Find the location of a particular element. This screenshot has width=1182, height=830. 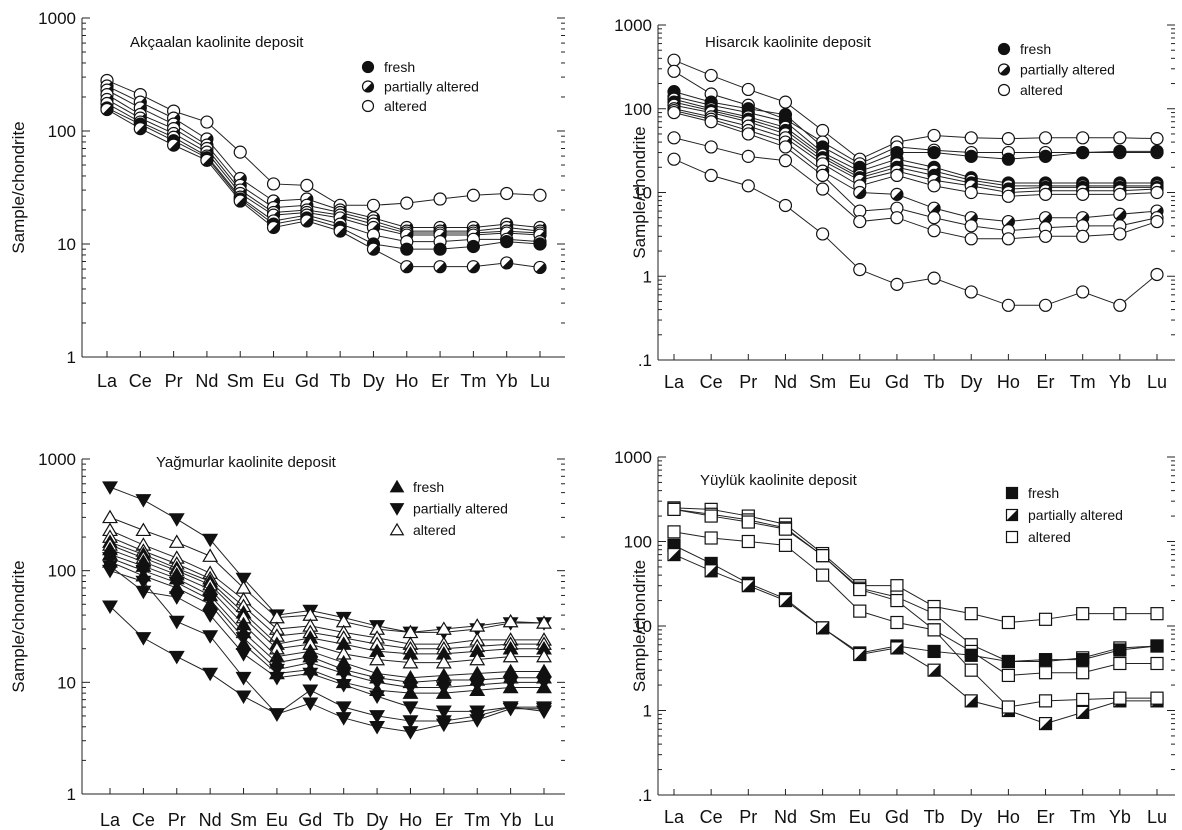

chart-title: Akçaalan kaolinite deposit is located at coordinates (217, 42).